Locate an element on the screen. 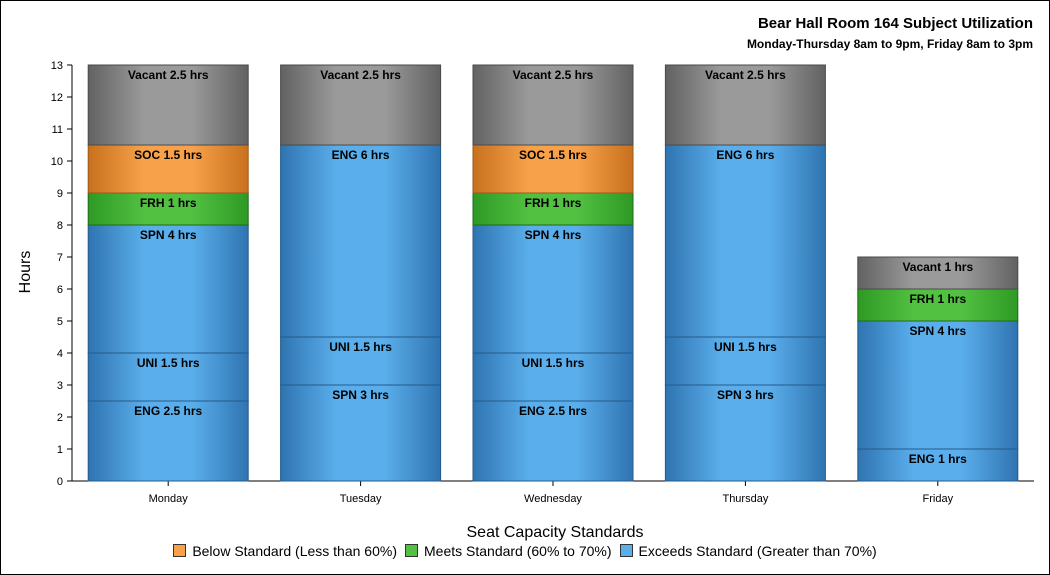 The image size is (1050, 575). y-tick-label: 3 is located at coordinates (60, 386).